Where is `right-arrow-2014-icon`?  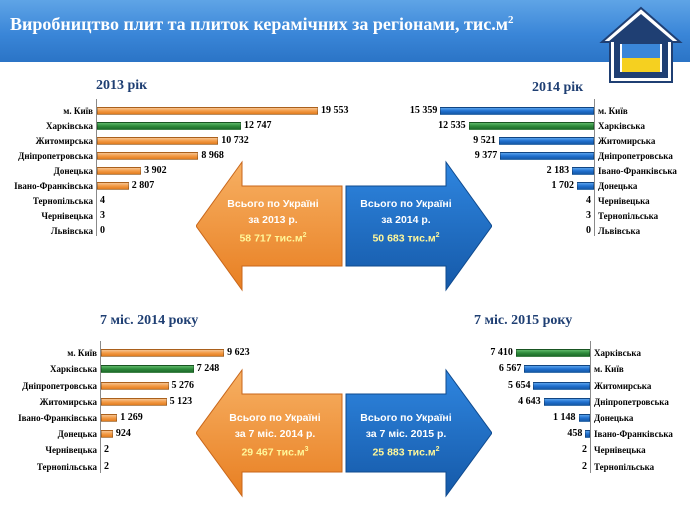 right-arrow-2014-icon is located at coordinates (418, 226).